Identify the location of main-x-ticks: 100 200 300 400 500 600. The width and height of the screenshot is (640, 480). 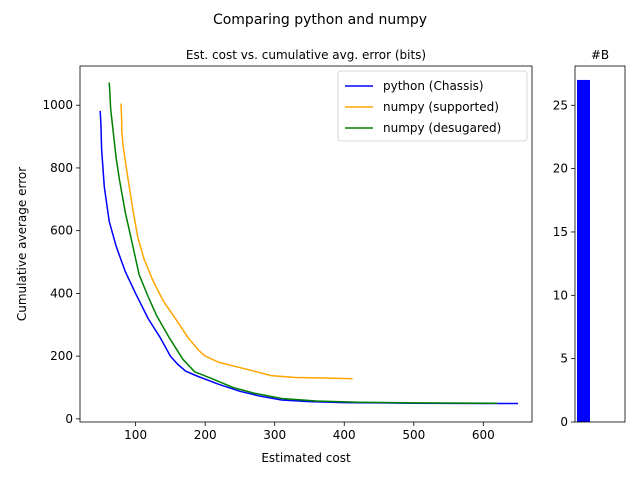
(309, 432).